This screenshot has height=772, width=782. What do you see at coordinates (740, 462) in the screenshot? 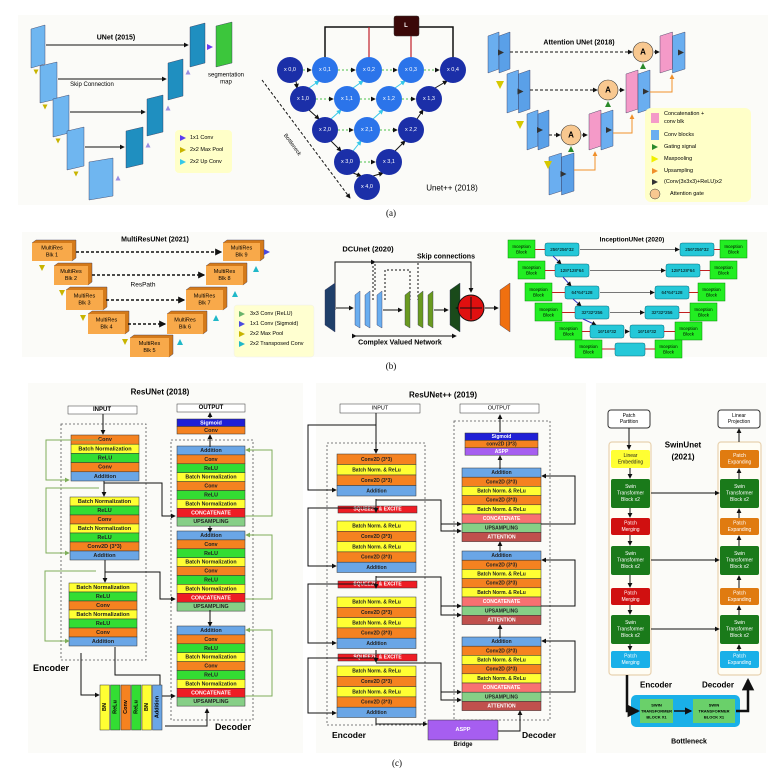
I see `decoder-block-label: Expanding` at bounding box center [740, 462].